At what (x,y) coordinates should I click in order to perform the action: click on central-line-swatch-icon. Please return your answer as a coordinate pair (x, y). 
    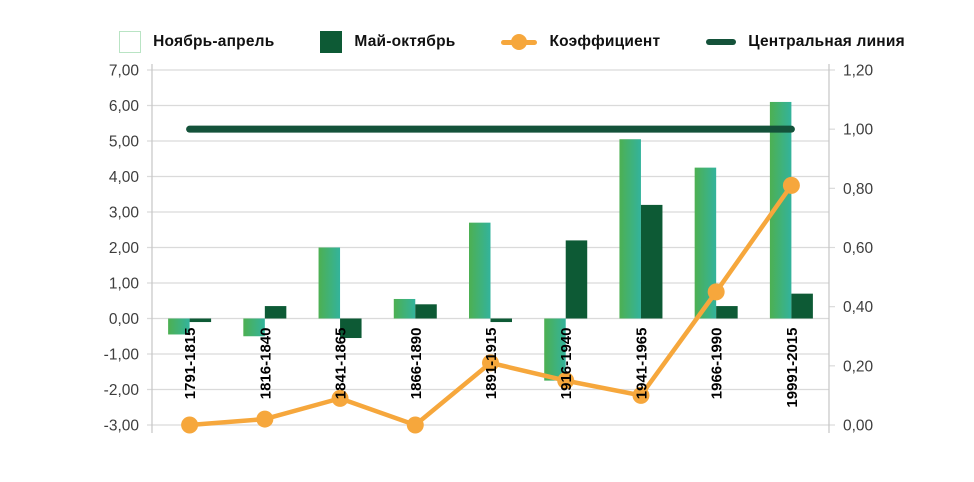
    Looking at the image, I should click on (721, 42).